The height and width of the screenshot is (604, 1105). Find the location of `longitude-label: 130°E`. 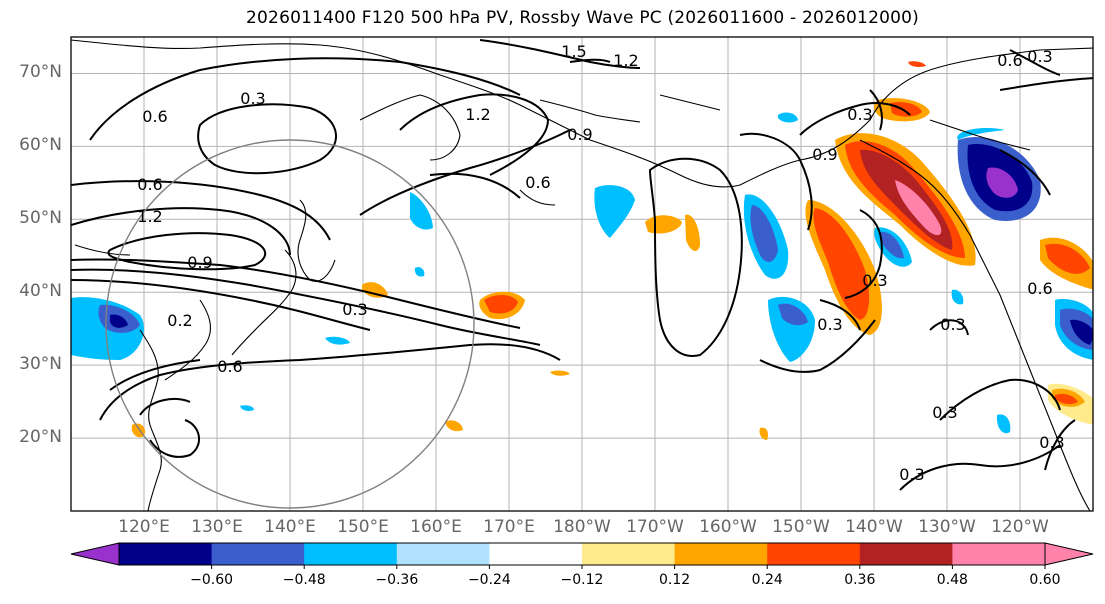

longitude-label: 130°E is located at coordinates (217, 527).